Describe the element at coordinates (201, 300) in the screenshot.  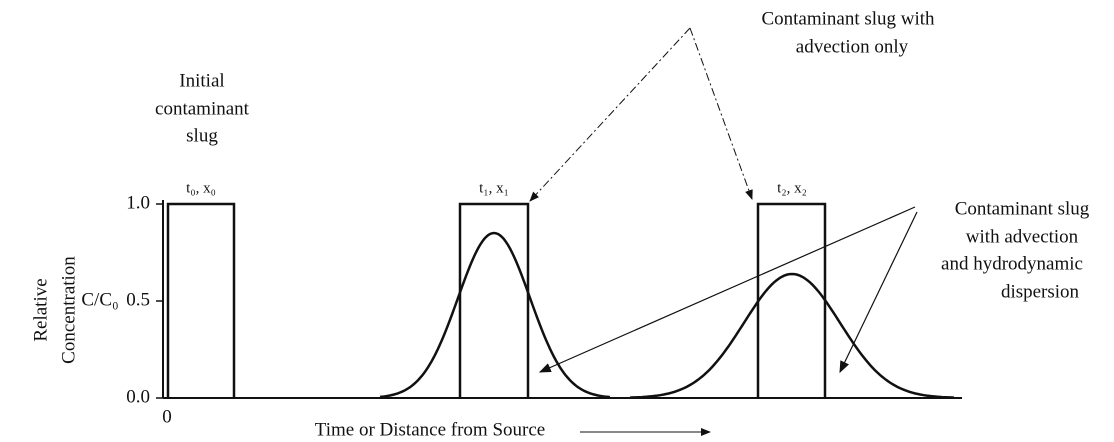
I see `initial-slug` at that location.